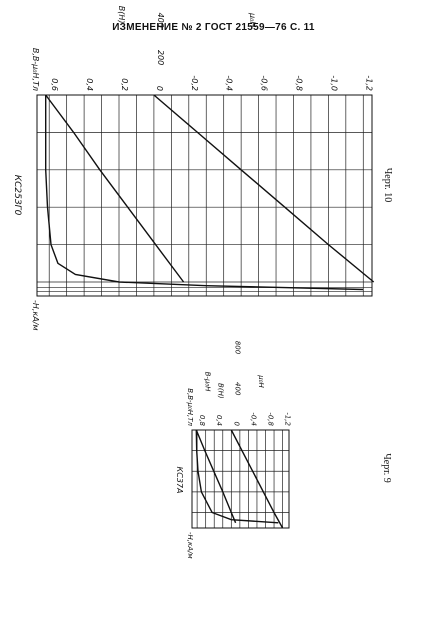  I want to click on y-tick-label: -0,6, so click(264, 83).